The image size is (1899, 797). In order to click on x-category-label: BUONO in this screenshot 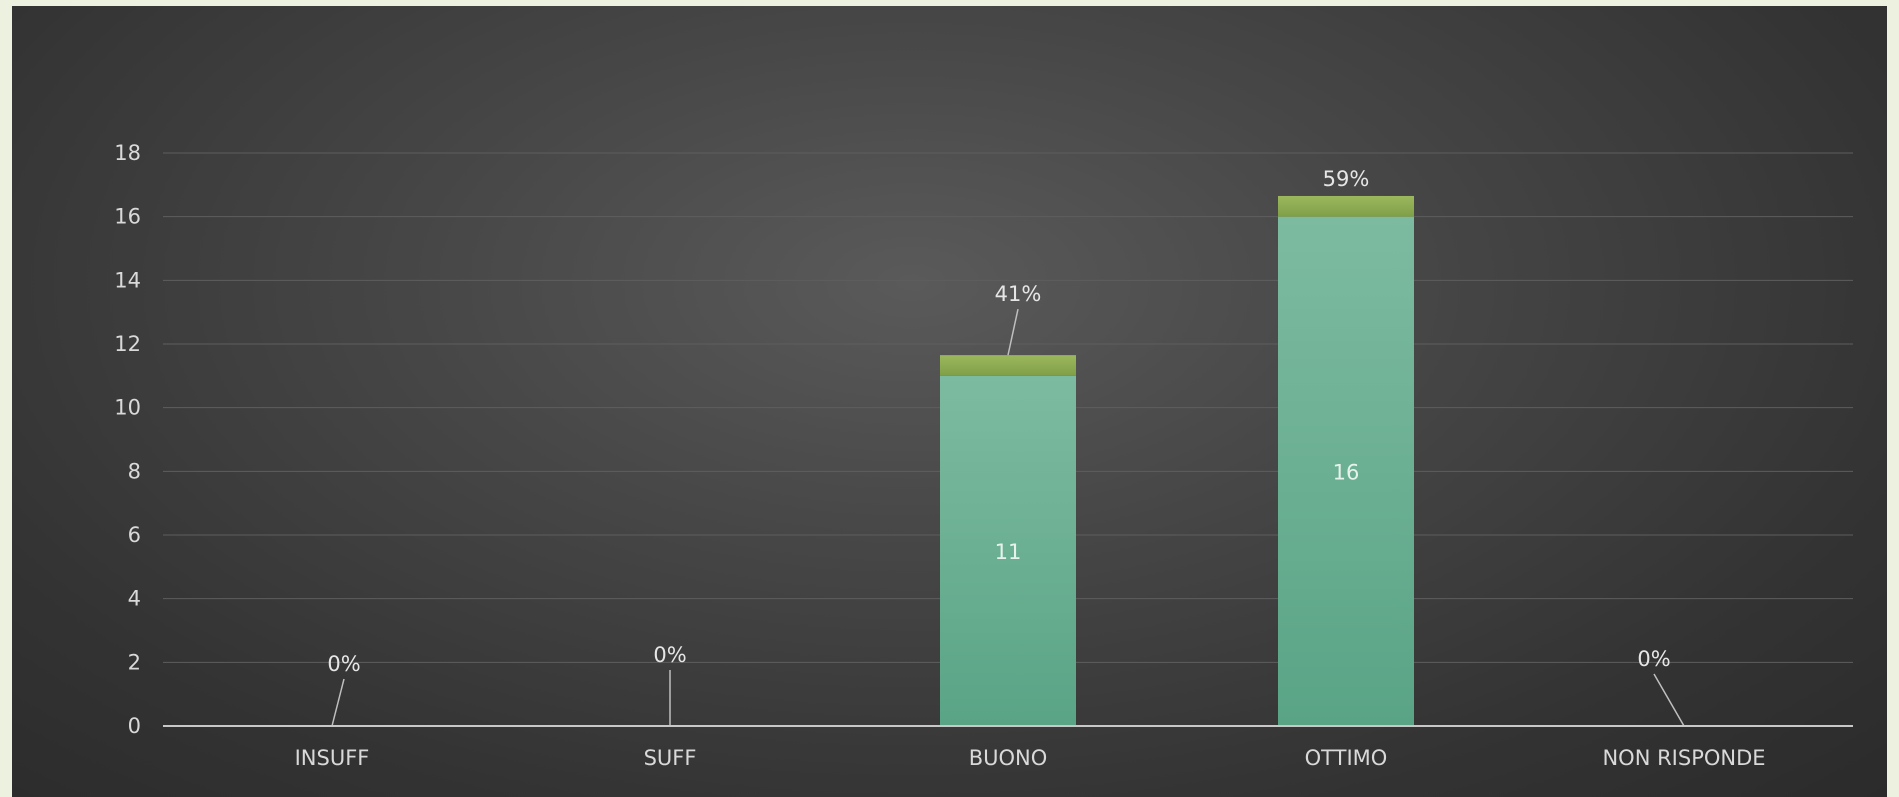, I will do `click(1008, 758)`.